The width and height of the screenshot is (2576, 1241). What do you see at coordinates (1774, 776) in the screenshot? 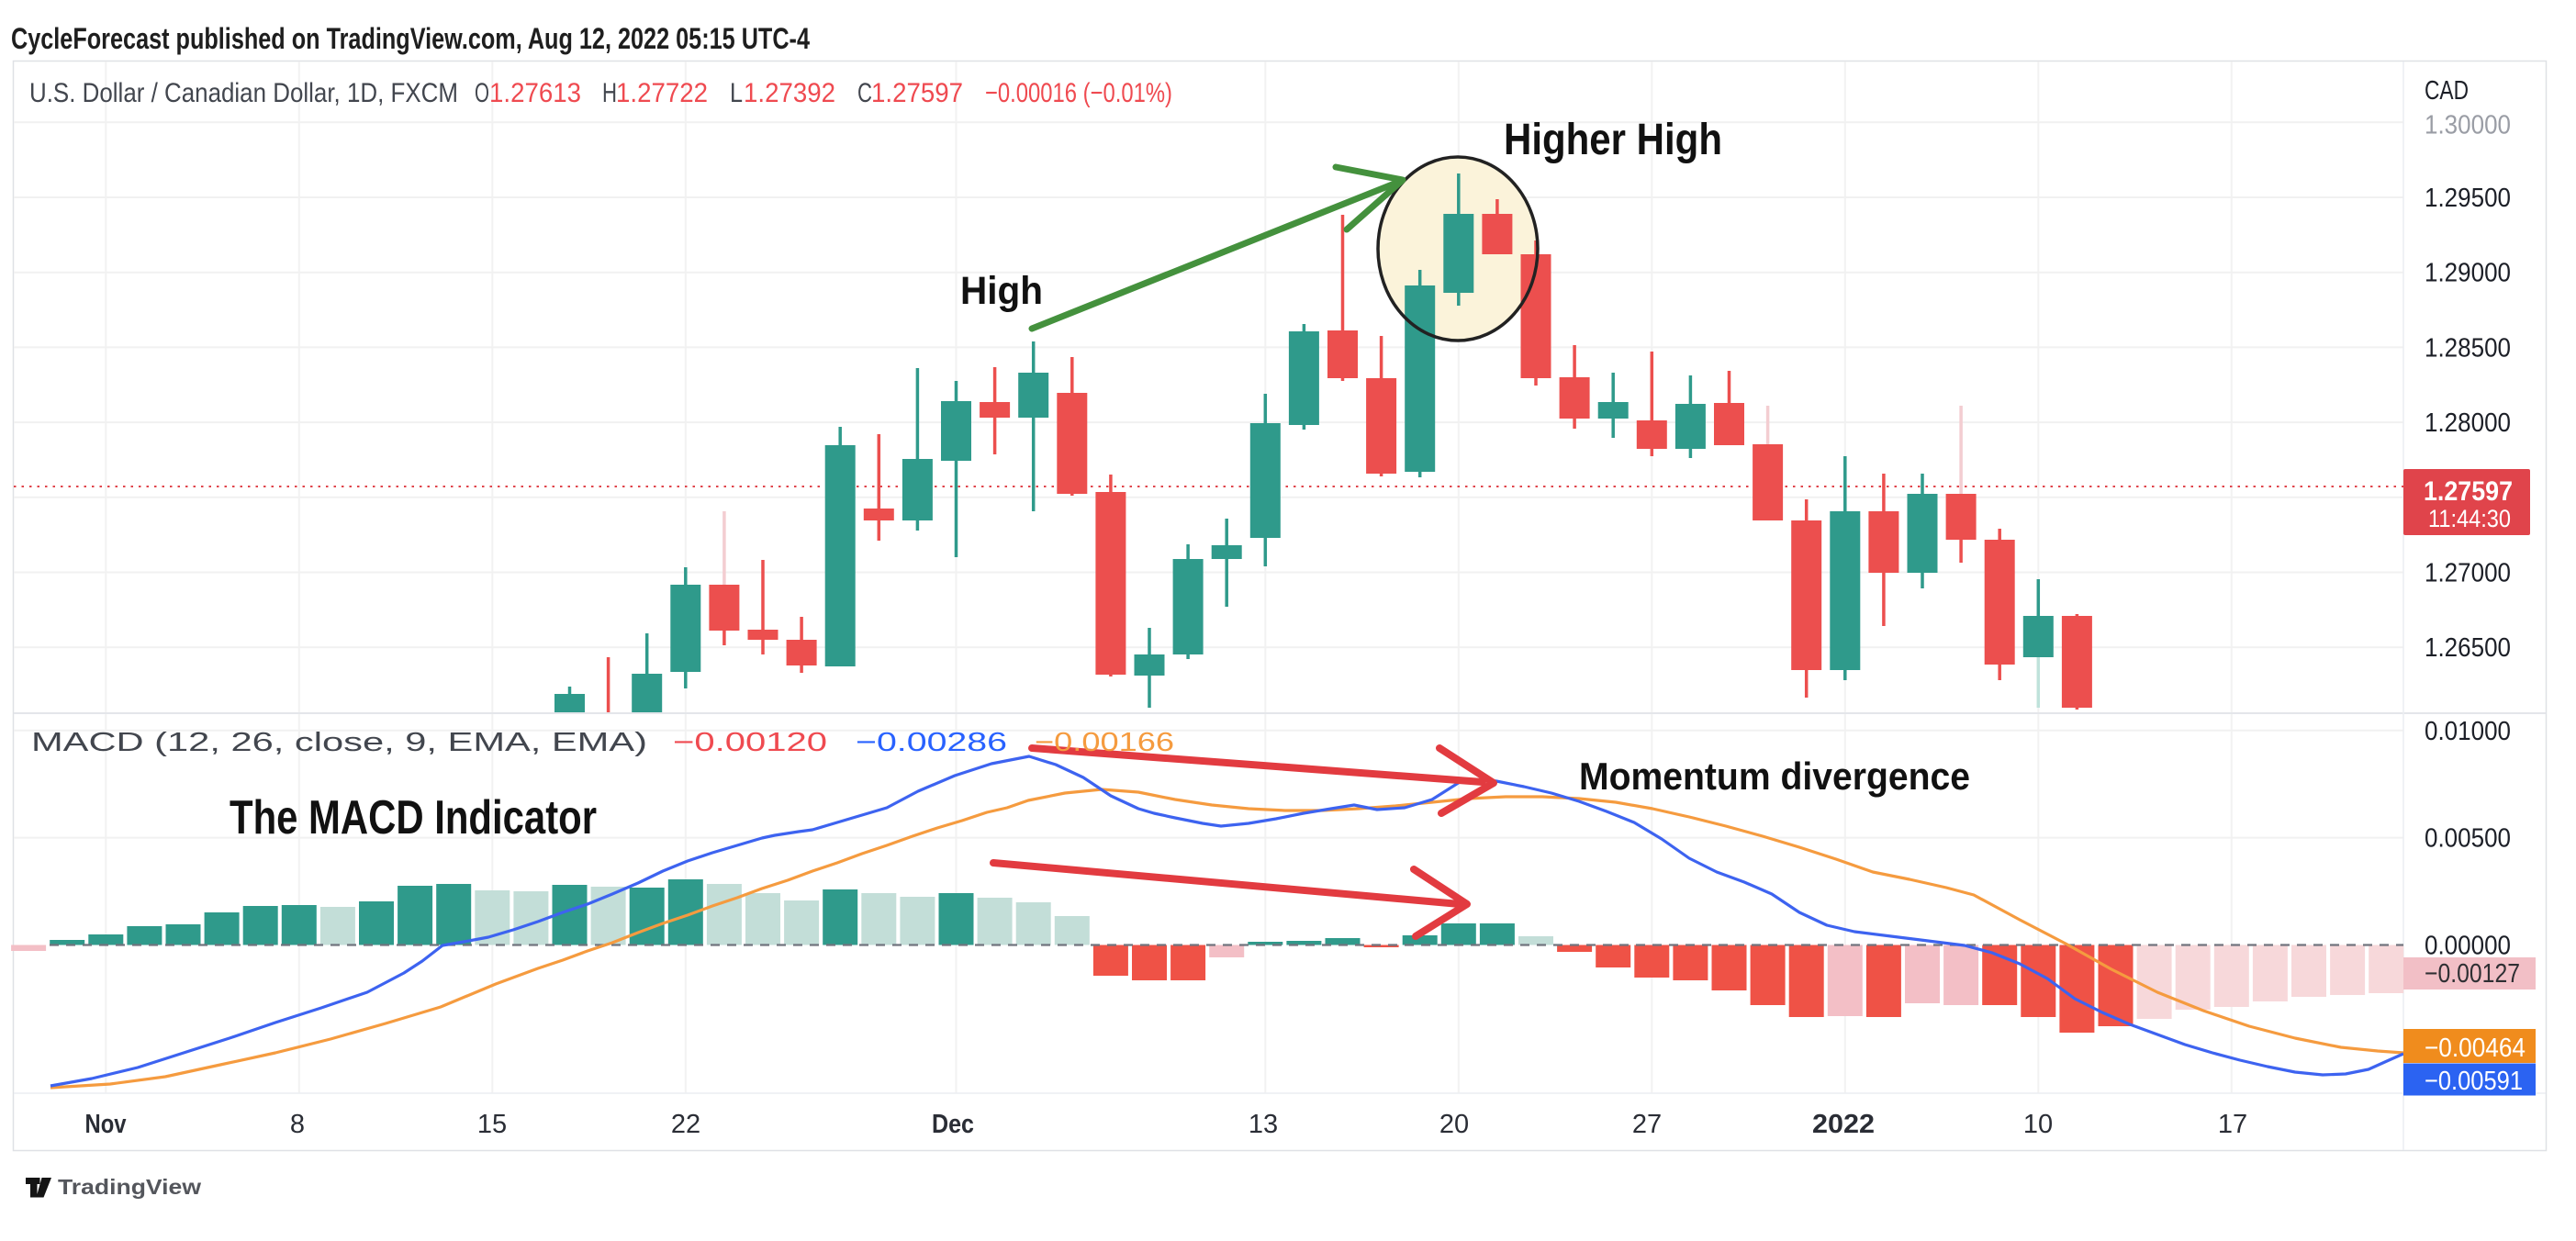
I see `svg-text: Momentum divergence` at bounding box center [1774, 776].